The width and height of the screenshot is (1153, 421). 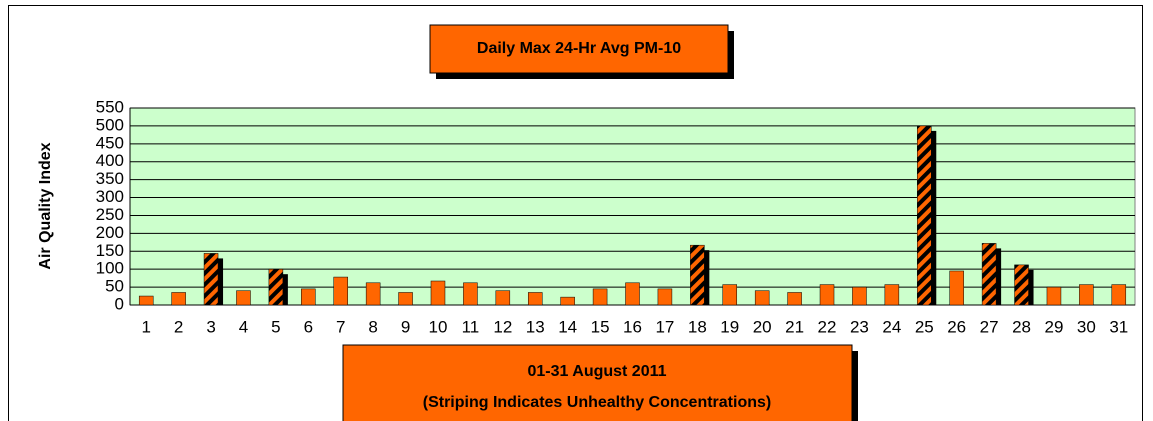 What do you see at coordinates (697, 326) in the screenshot?
I see `x-tick-label: 18` at bounding box center [697, 326].